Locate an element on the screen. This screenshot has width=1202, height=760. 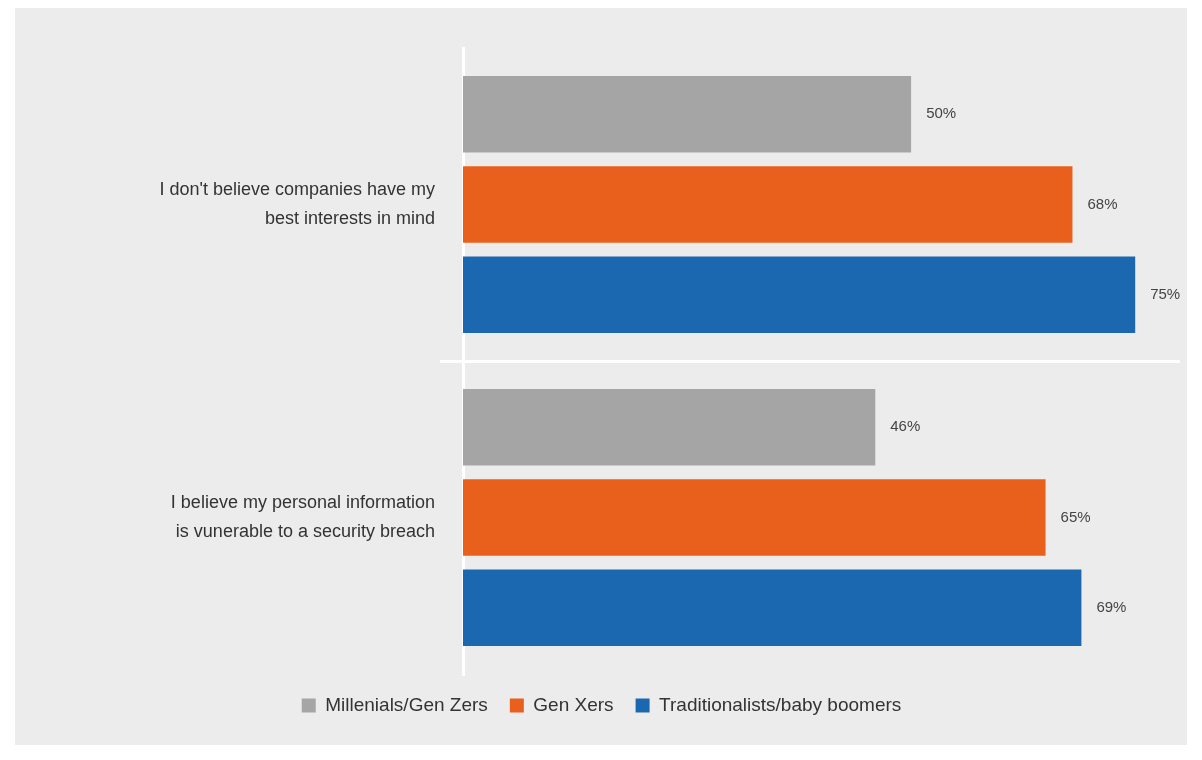
data-label: 75% is located at coordinates (1165, 293).